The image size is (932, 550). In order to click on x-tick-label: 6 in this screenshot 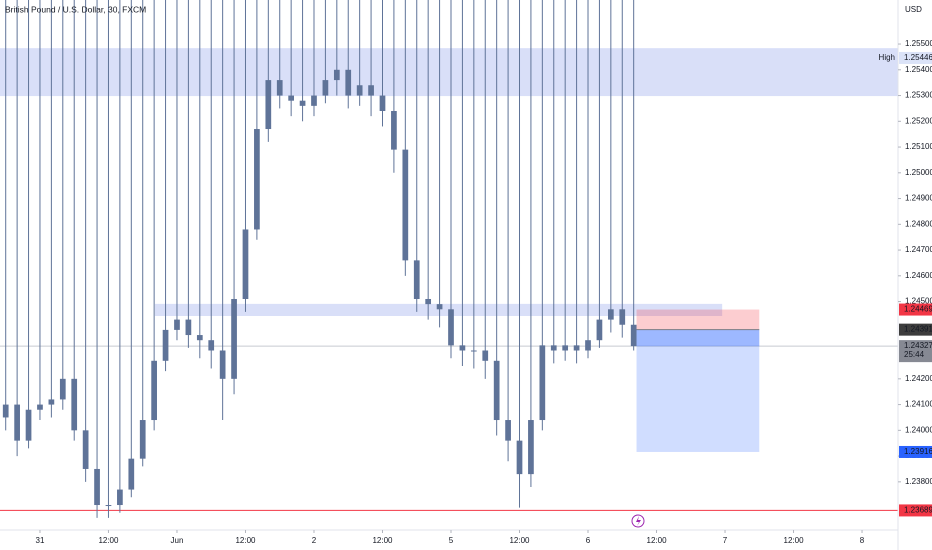, I will do `click(588, 540)`.